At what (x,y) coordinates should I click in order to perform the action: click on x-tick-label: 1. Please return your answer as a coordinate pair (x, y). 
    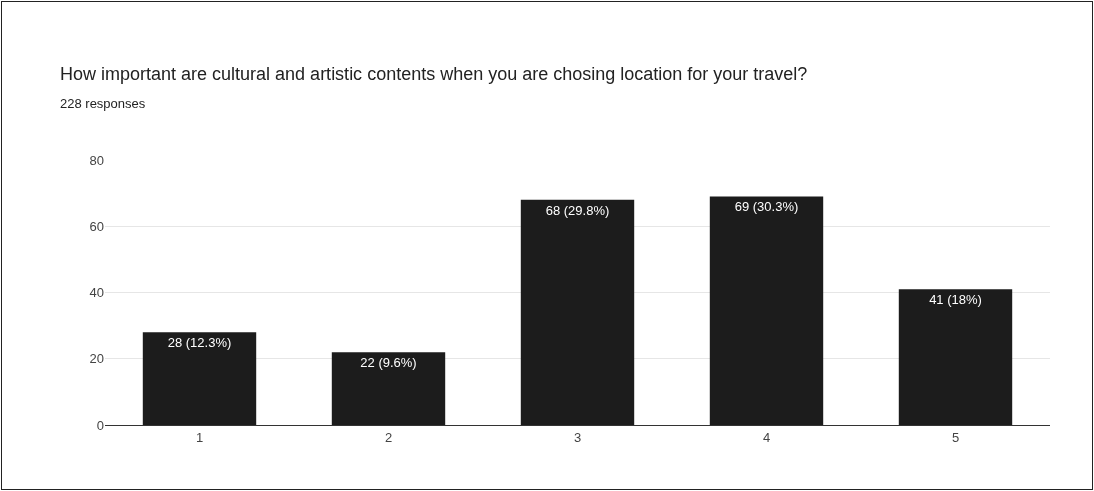
    Looking at the image, I should click on (199, 437).